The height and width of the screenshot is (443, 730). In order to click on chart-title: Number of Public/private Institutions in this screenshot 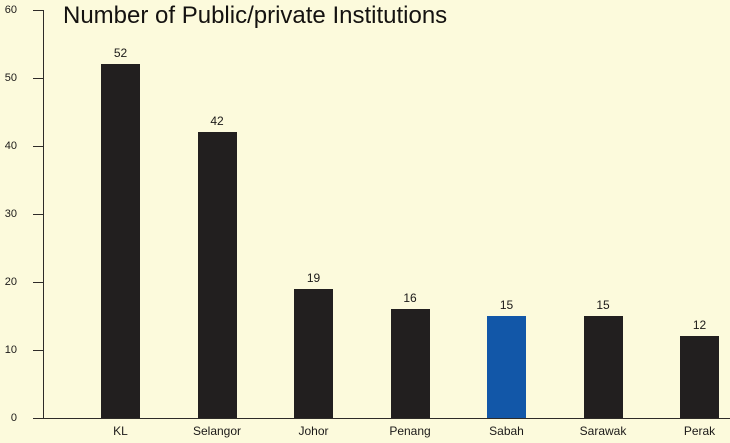, I will do `click(255, 15)`.